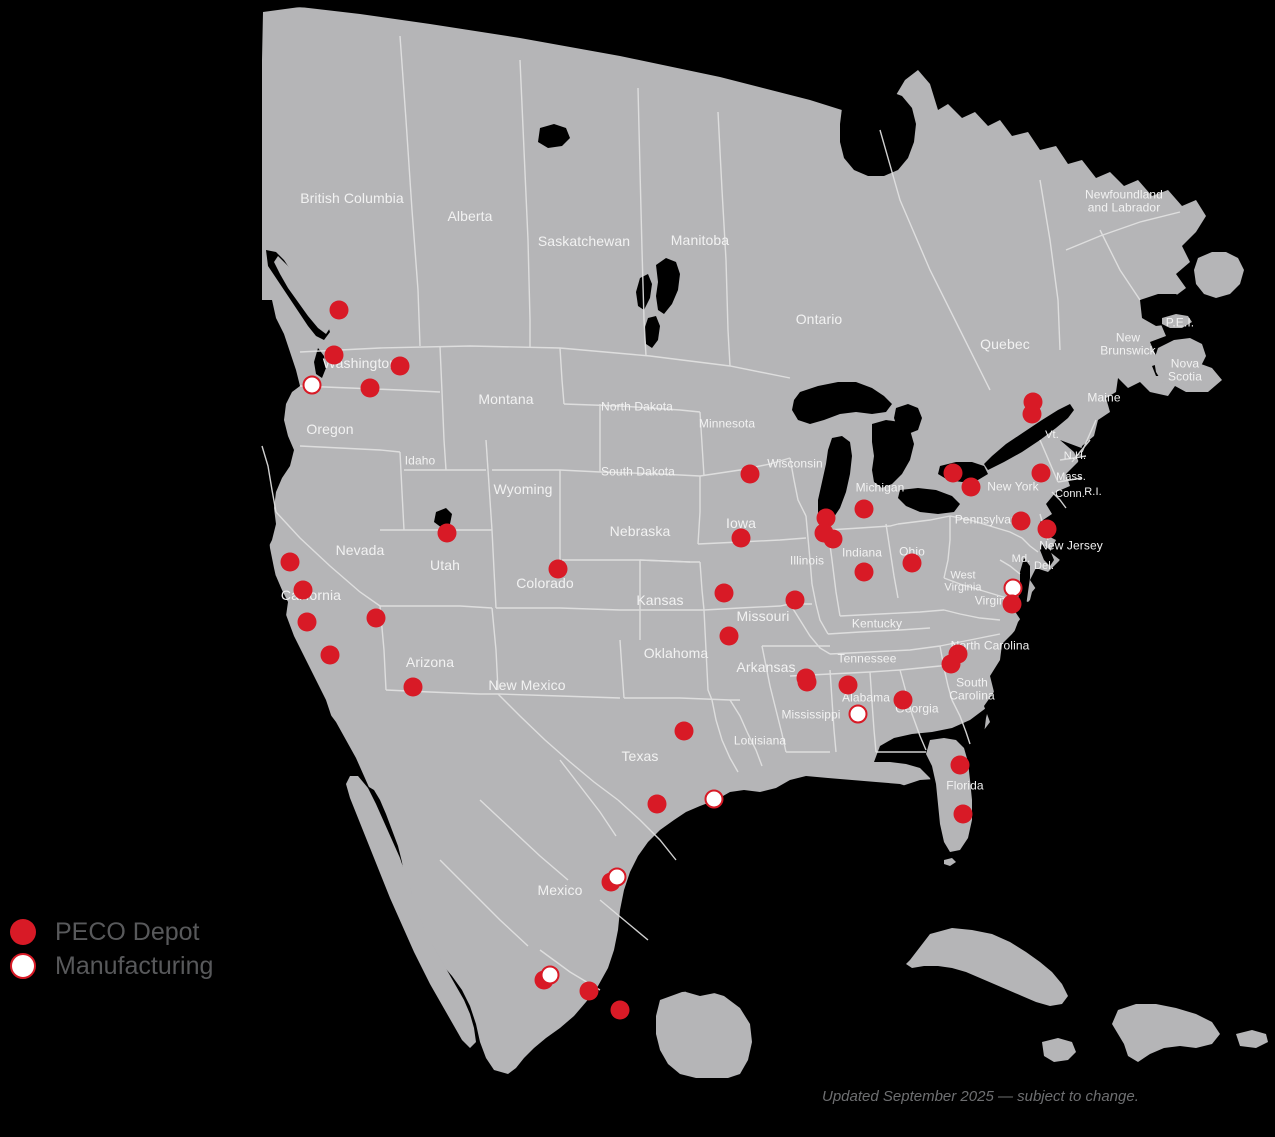 The image size is (1275, 1137). I want to click on legend-item-manufacturing: Manufacturing, so click(138, 966).